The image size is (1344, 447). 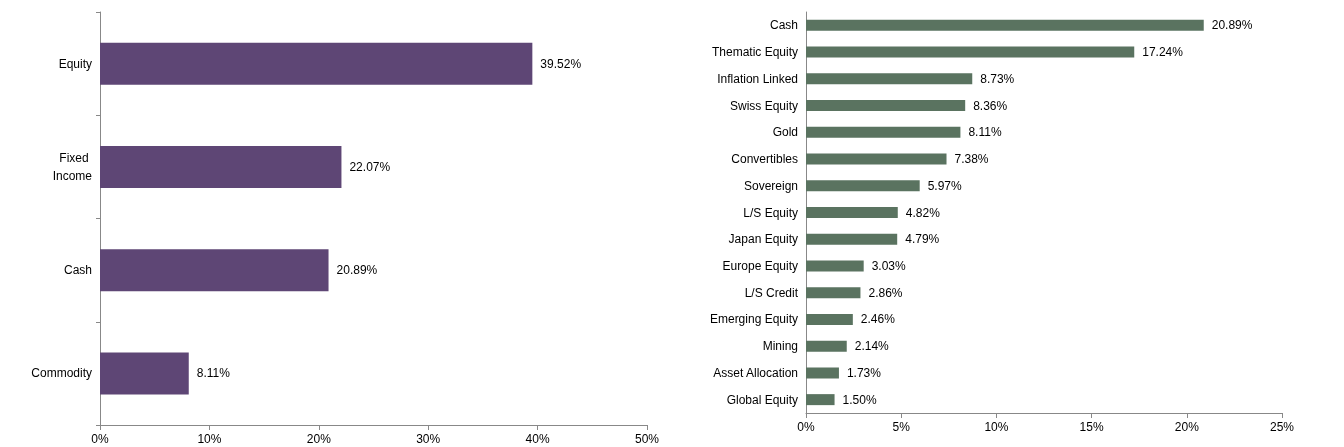 I want to click on x-tick-label: 30%, so click(x=428, y=439).